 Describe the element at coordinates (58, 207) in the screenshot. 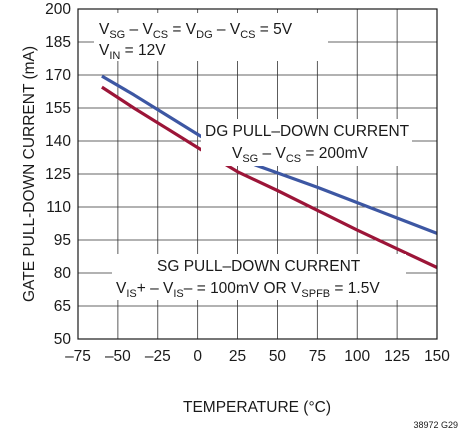

I see `y-tick-label: 110` at that location.